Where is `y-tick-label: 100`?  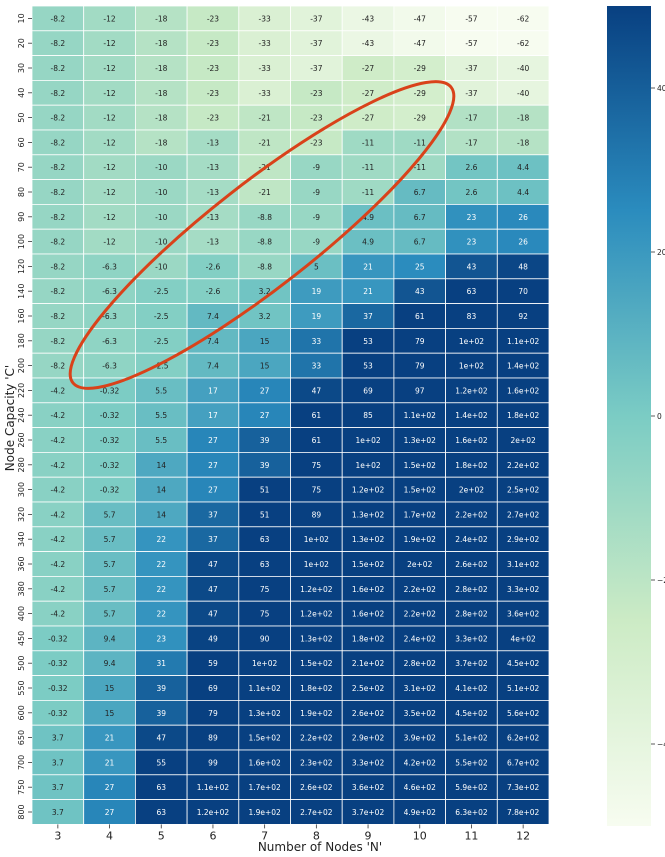 y-tick-label: 100 is located at coordinates (21, 241).